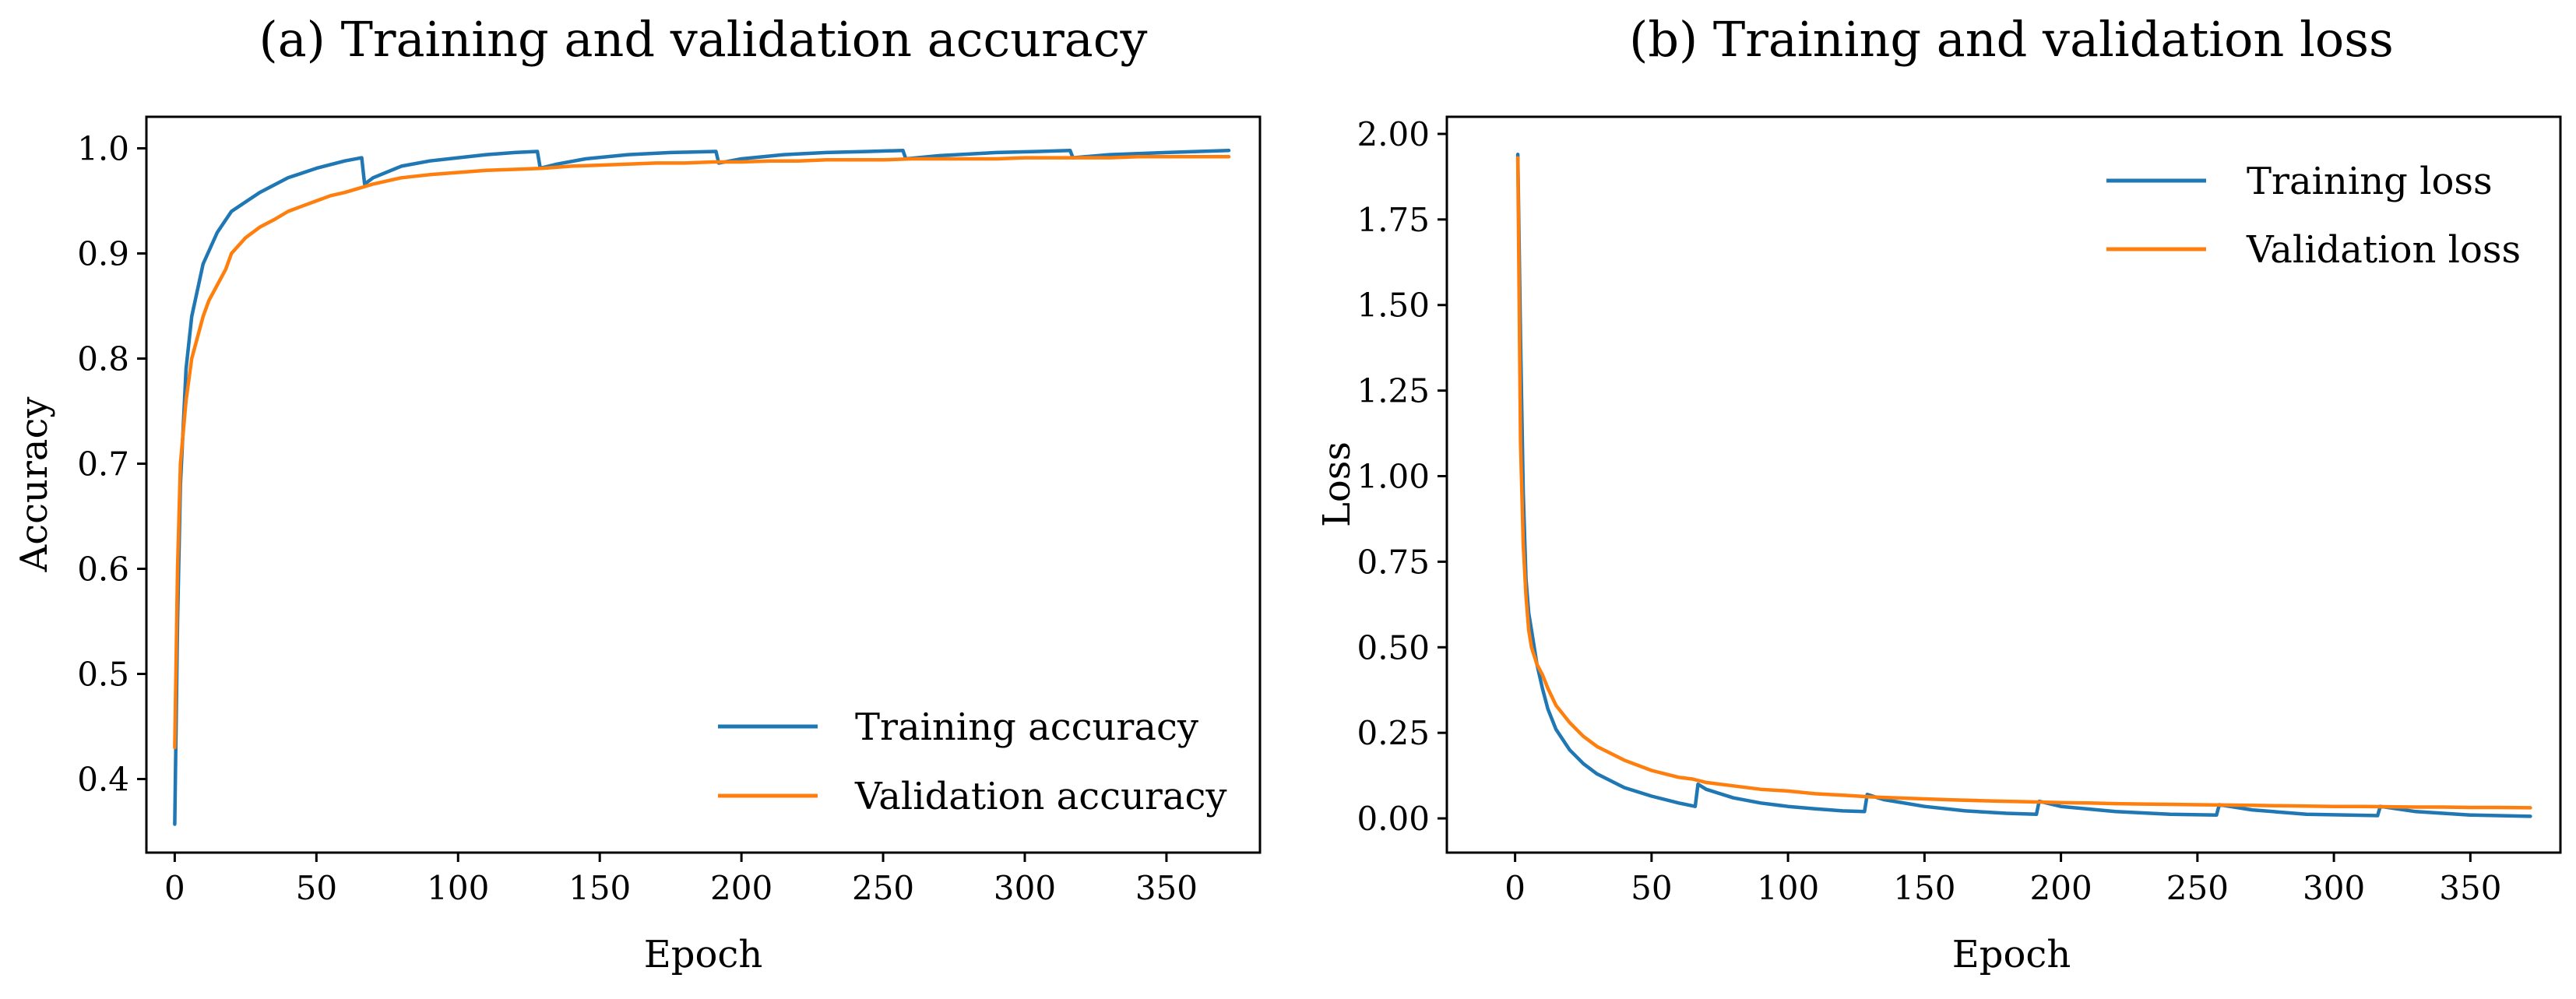  I want to click on loss-y-axis-label: Loss, so click(1337, 484).